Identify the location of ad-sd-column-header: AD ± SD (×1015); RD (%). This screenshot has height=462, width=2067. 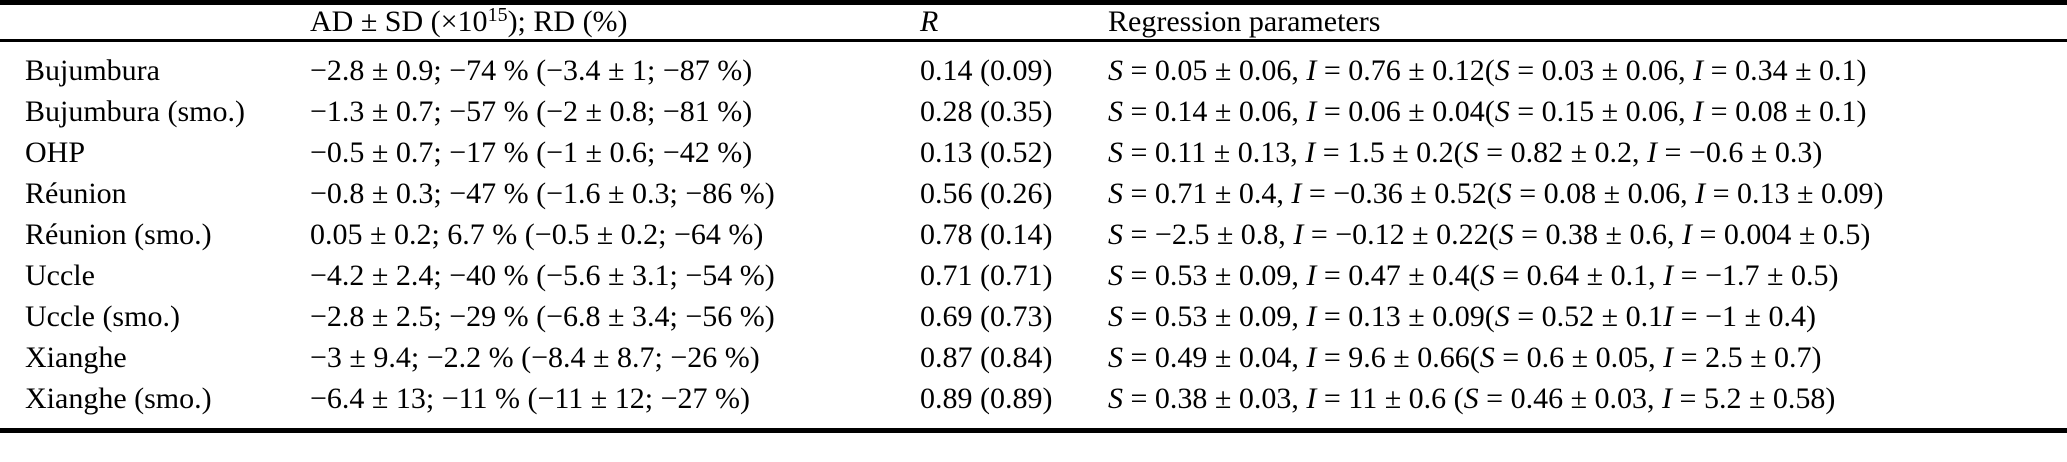
(615, 22).